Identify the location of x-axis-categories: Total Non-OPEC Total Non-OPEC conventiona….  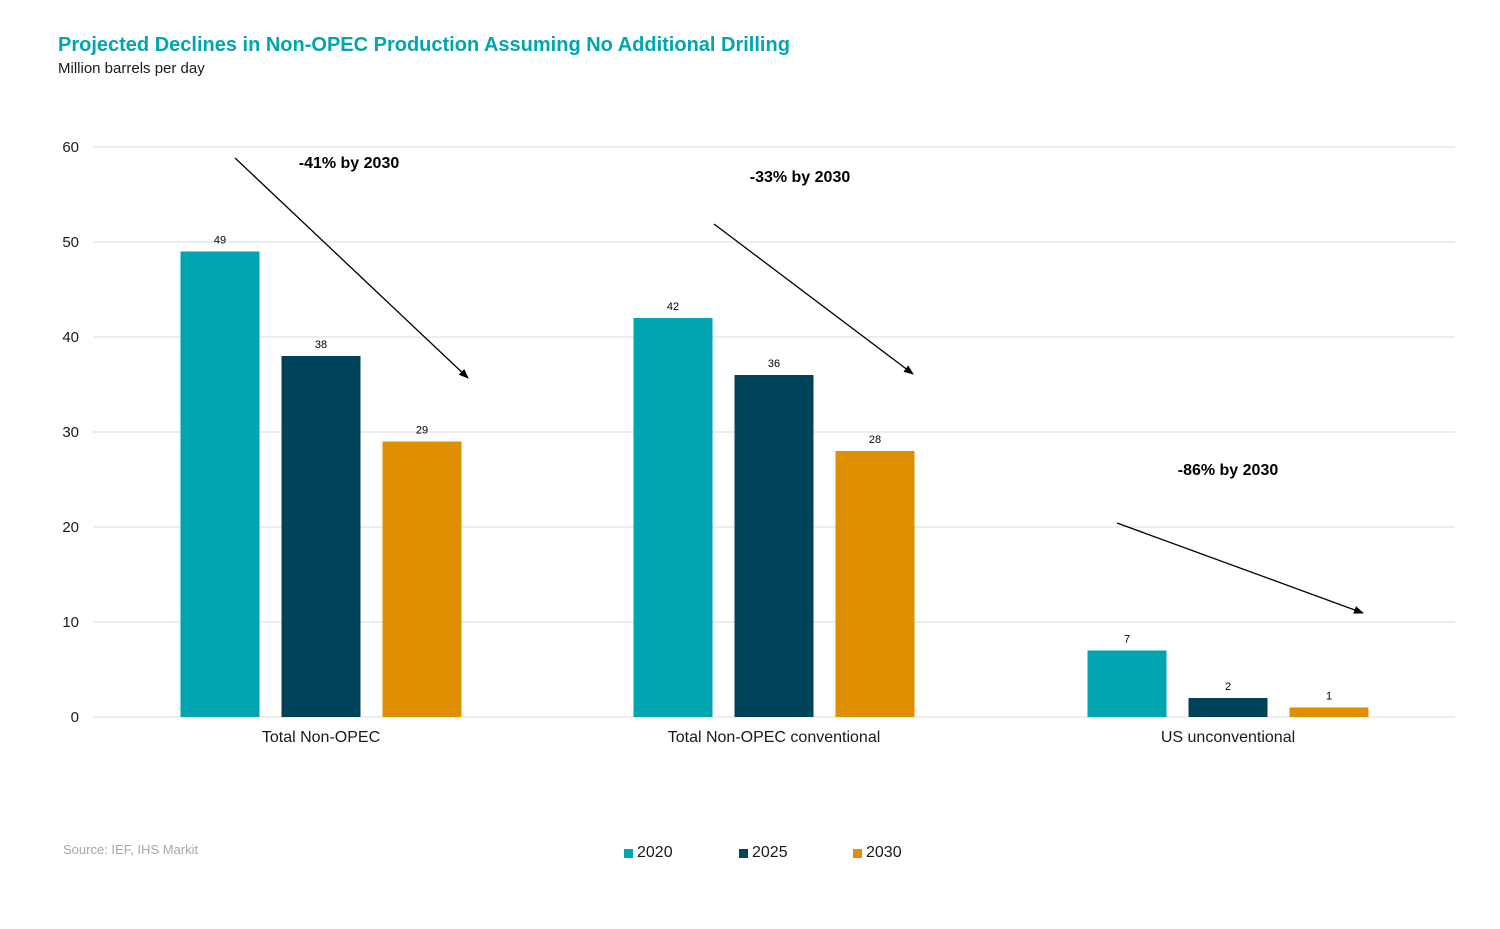
(778, 737).